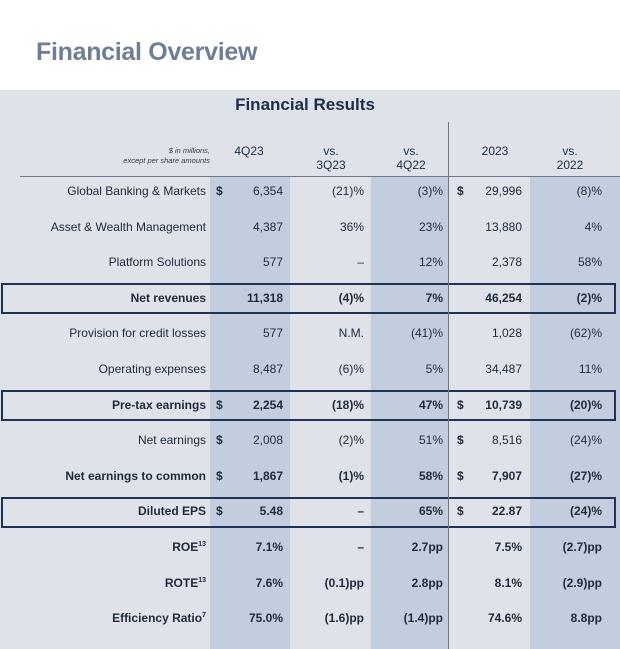 Image resolution: width=620 pixels, height=649 pixels. What do you see at coordinates (136, 191) in the screenshot?
I see `row-label: Global Banking & Markets` at bounding box center [136, 191].